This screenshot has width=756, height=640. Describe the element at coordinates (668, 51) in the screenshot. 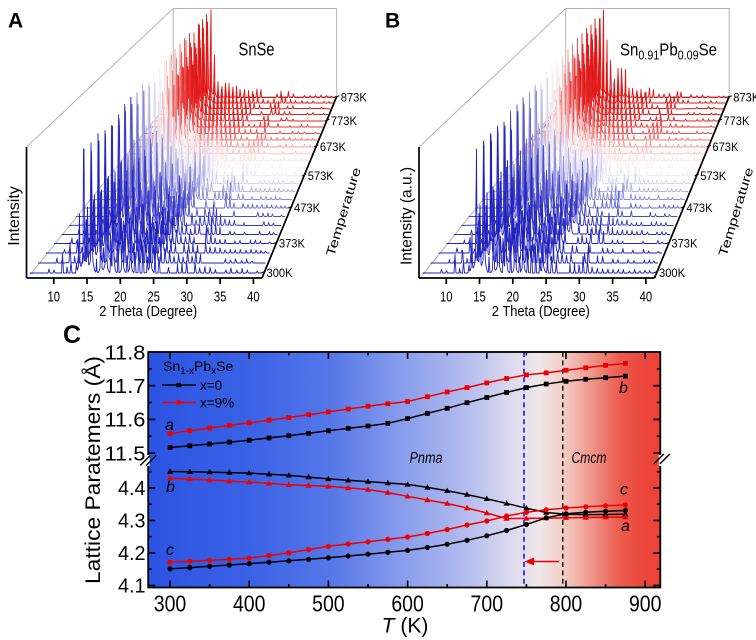

I see `svg-text: Sn0.91Pb0.09Se` at that location.